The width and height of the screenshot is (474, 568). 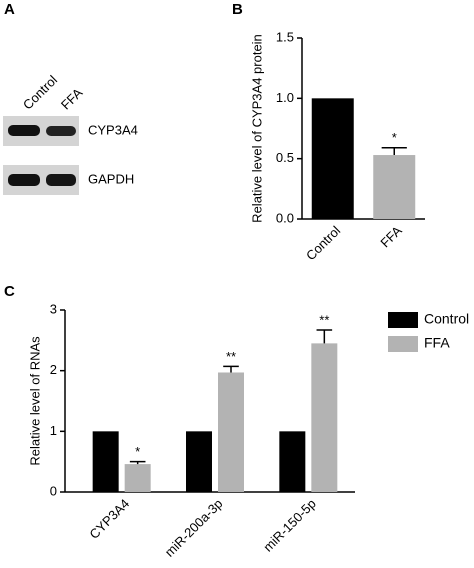 What do you see at coordinates (34, 401) in the screenshot?
I see `y-axis-label: Relative level of RNAs` at bounding box center [34, 401].